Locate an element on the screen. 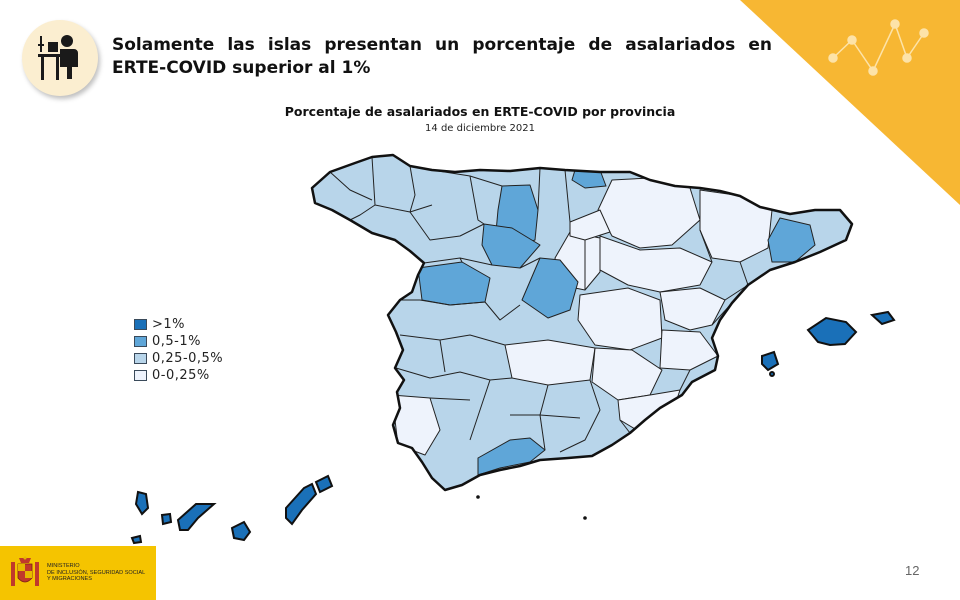 The width and height of the screenshot is (960, 600). island-el-hierro is located at coordinates (136, 539).